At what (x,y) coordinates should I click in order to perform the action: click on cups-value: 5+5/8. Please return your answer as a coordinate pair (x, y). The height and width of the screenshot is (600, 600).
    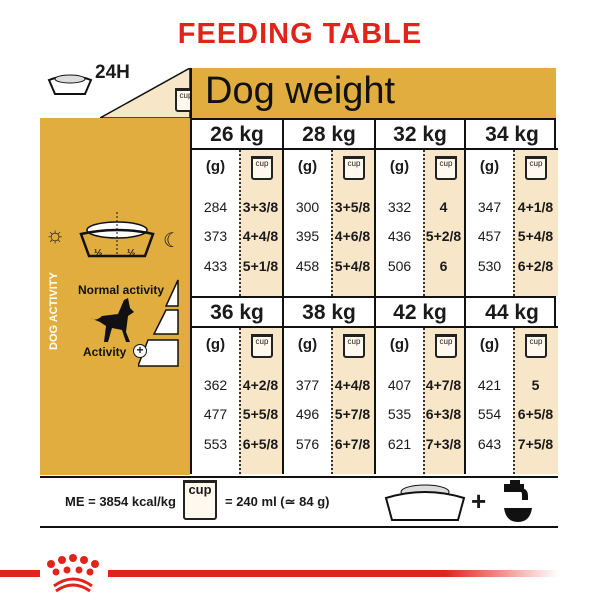
    Looking at the image, I should click on (260, 414).